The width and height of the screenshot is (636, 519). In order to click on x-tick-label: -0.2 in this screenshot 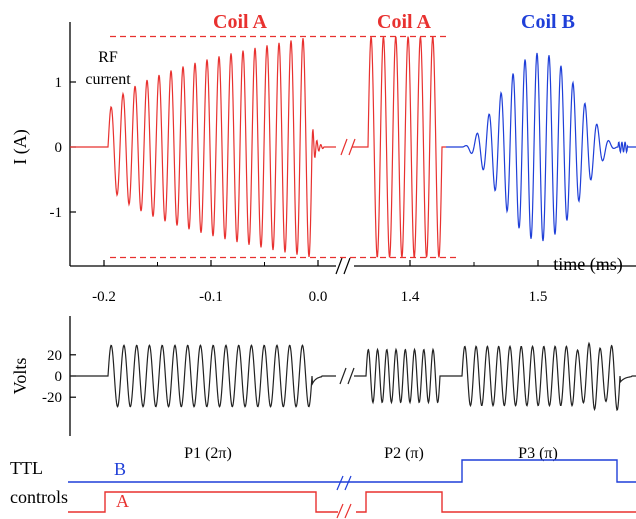, I will do `click(104, 297)`.